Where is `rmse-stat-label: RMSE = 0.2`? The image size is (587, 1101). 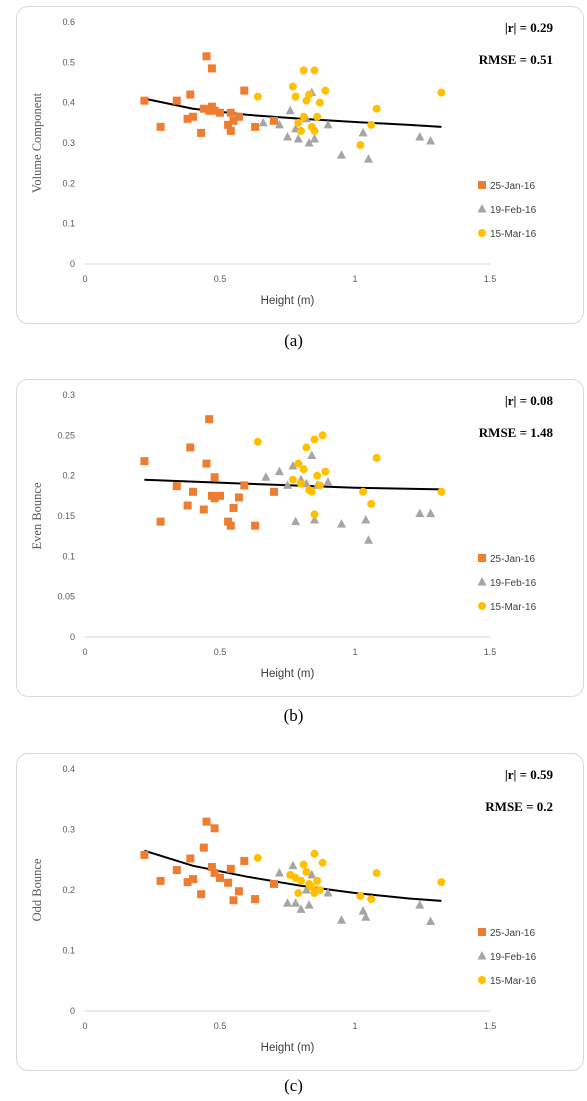
rmse-stat-label: RMSE = 0.2 is located at coordinates (519, 806).